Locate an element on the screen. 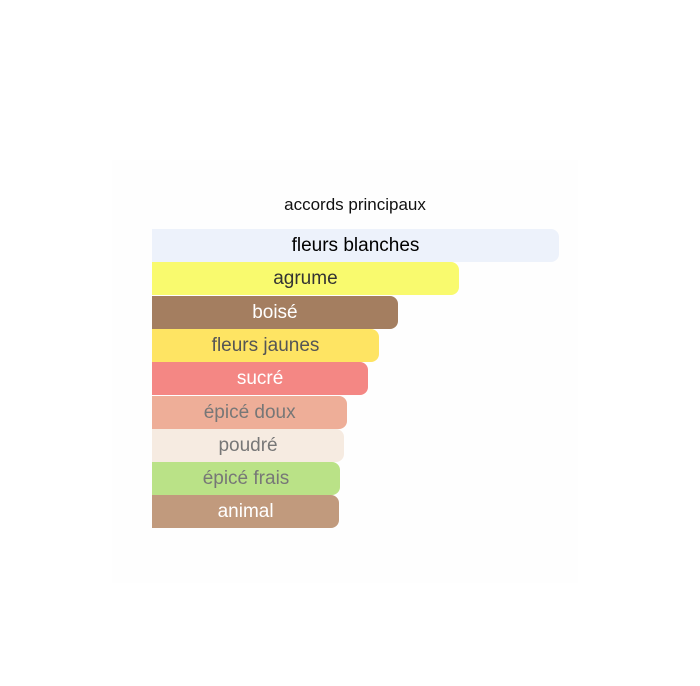 Image resolution: width=700 pixels, height=686 pixels. bar-épicé-frais: épicé frais is located at coordinates (246, 479).